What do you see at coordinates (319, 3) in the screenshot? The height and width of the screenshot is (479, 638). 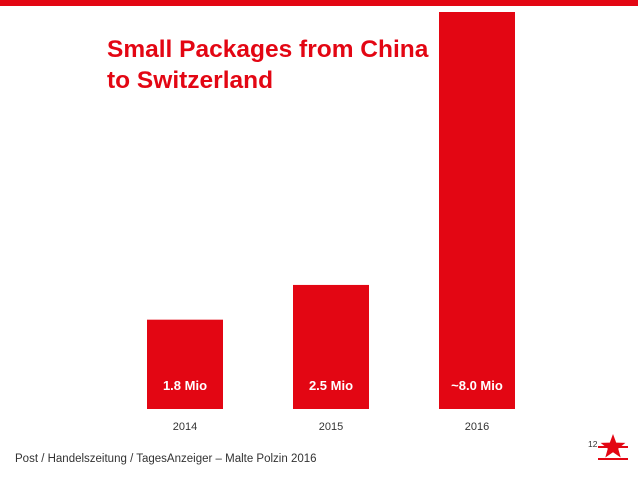 I see `top-accent-bar` at bounding box center [319, 3].